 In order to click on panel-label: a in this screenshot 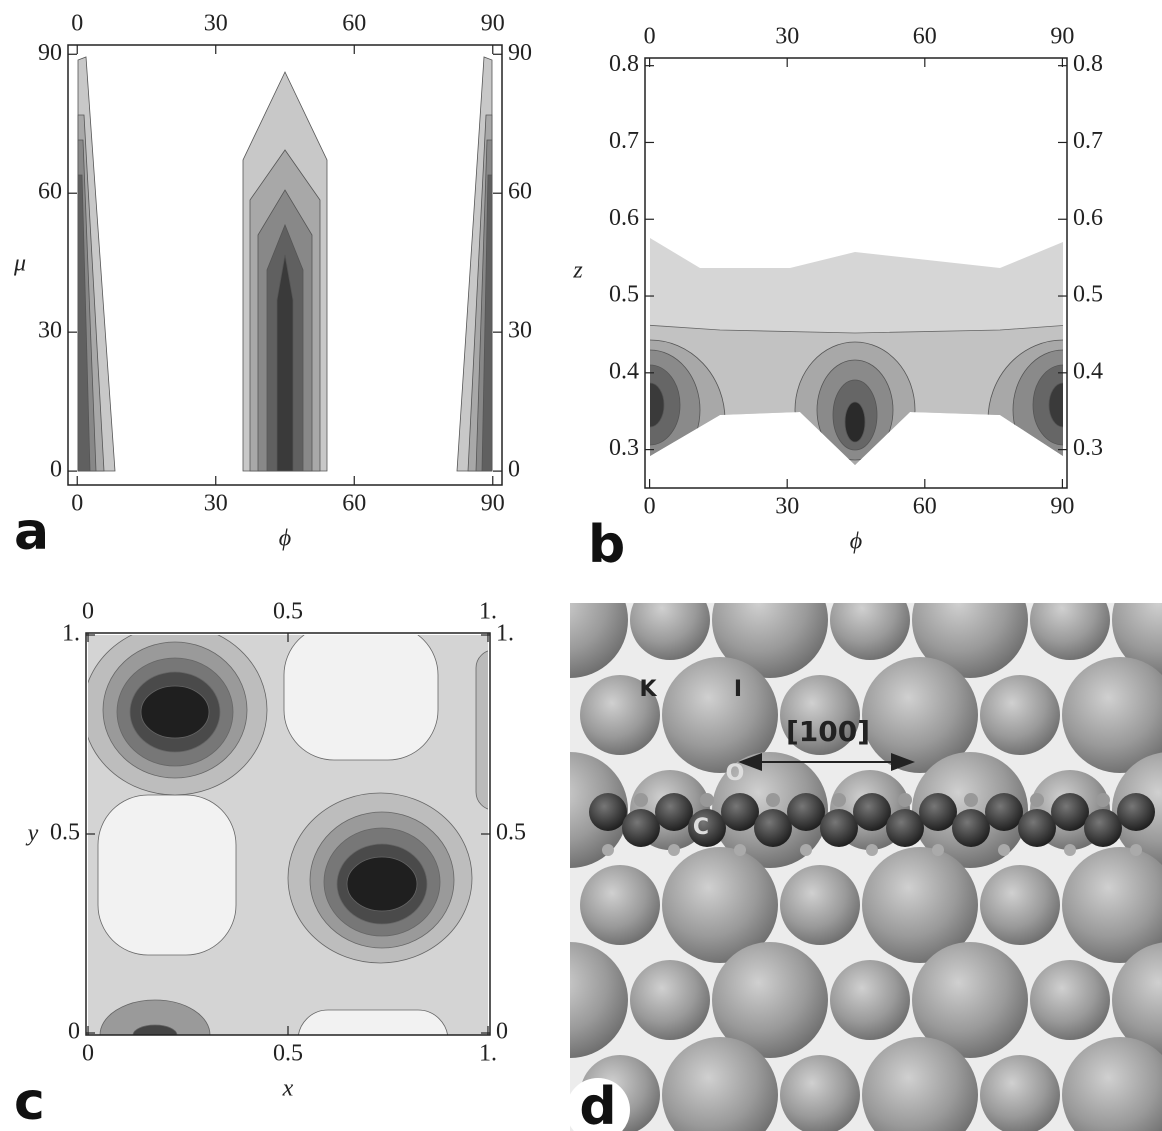, I will do `click(31, 532)`.